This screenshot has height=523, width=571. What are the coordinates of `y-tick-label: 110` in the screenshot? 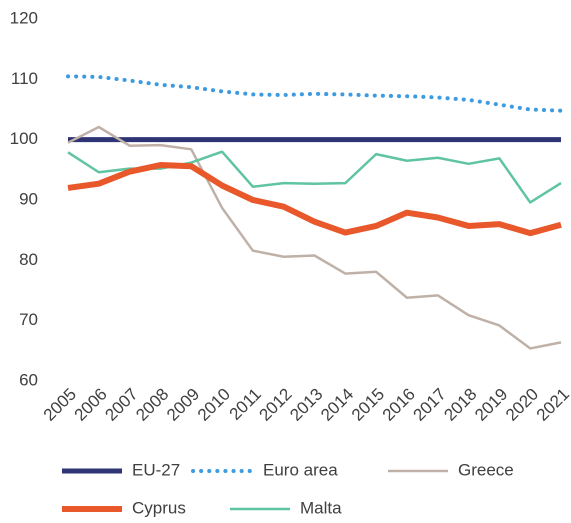 It's located at (24, 78).